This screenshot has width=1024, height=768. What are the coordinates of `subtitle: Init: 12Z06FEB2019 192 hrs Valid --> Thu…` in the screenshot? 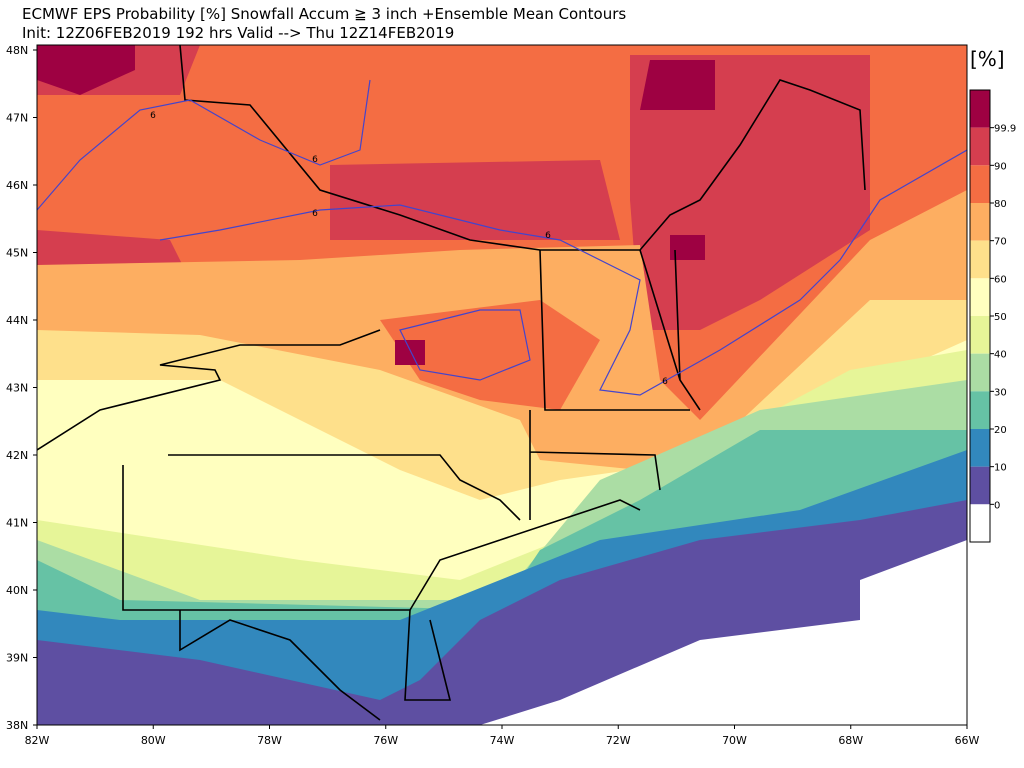 It's located at (238, 33).